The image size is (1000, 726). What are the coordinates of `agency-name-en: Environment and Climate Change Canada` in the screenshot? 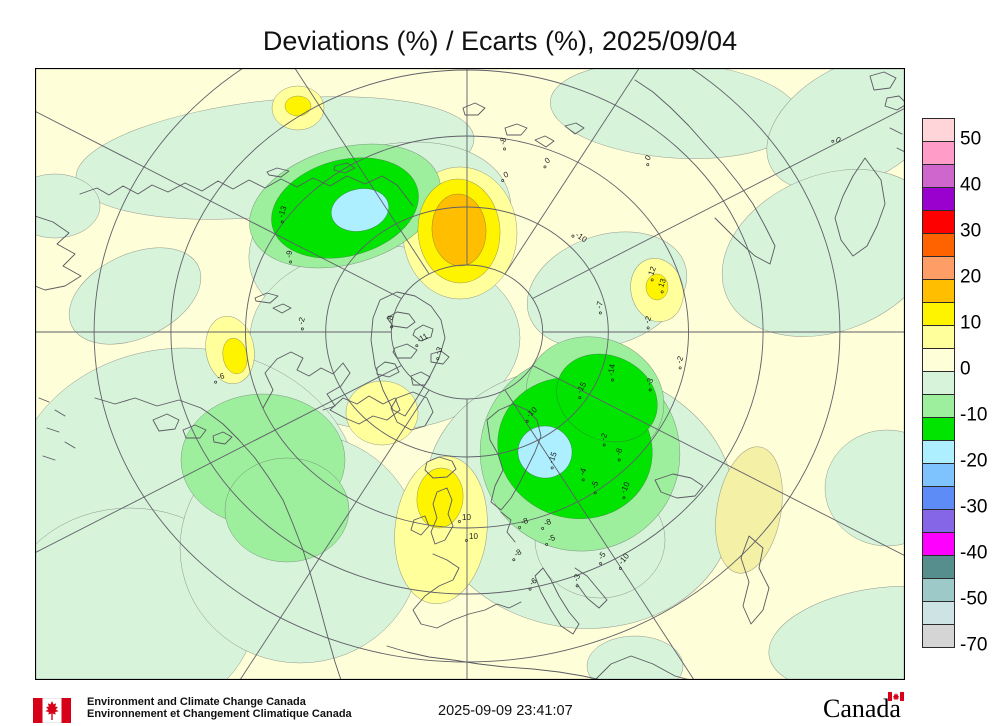 It's located at (196, 702).